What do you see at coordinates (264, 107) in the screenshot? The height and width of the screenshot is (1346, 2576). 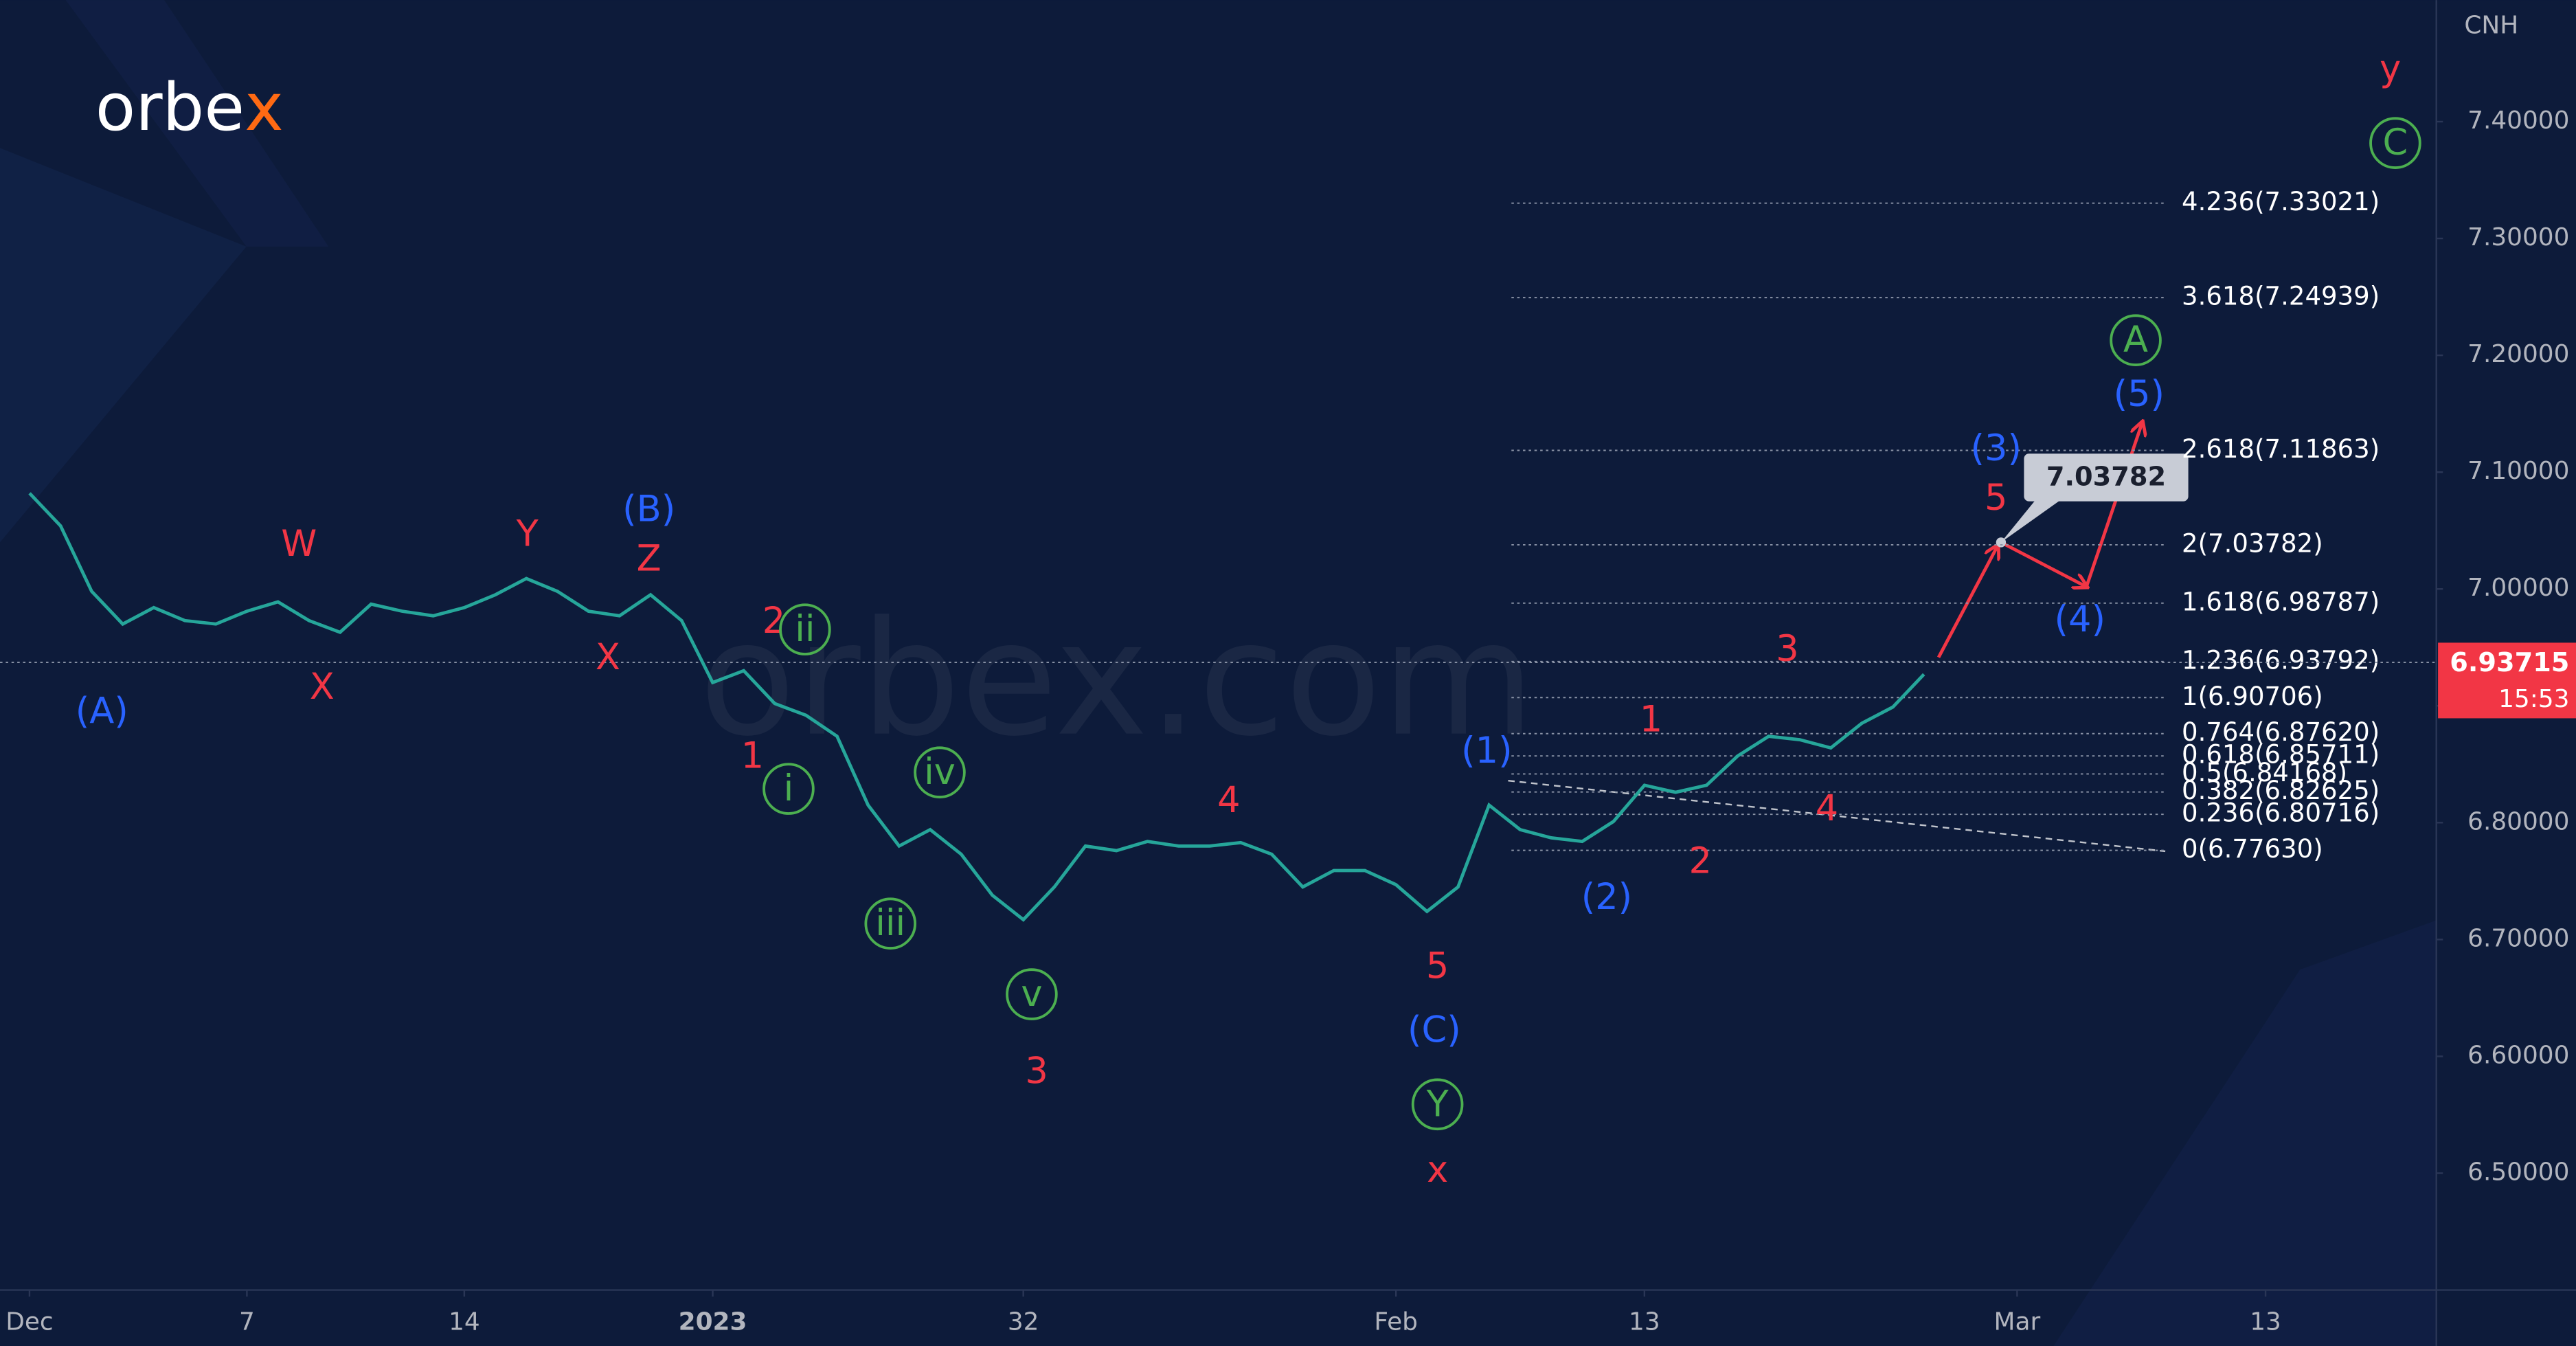 I see `logo-accent: x` at bounding box center [264, 107].